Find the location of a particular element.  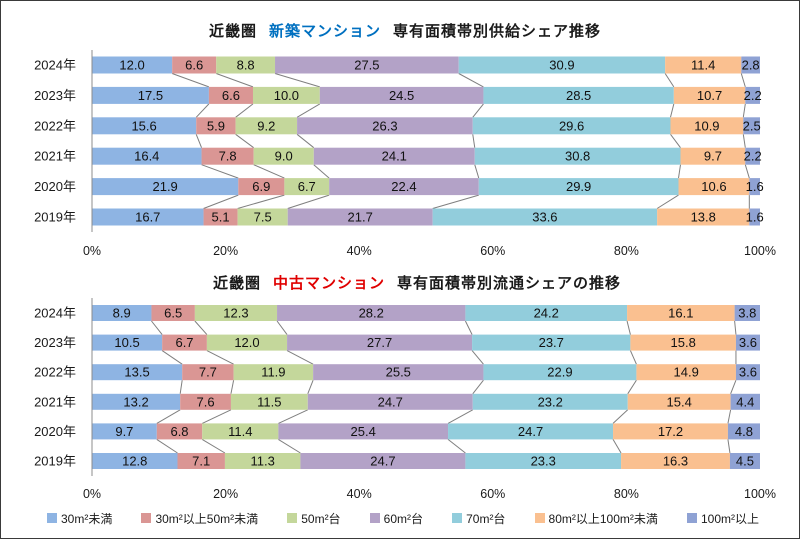

data-label: 12.8 is located at coordinates (134, 461).